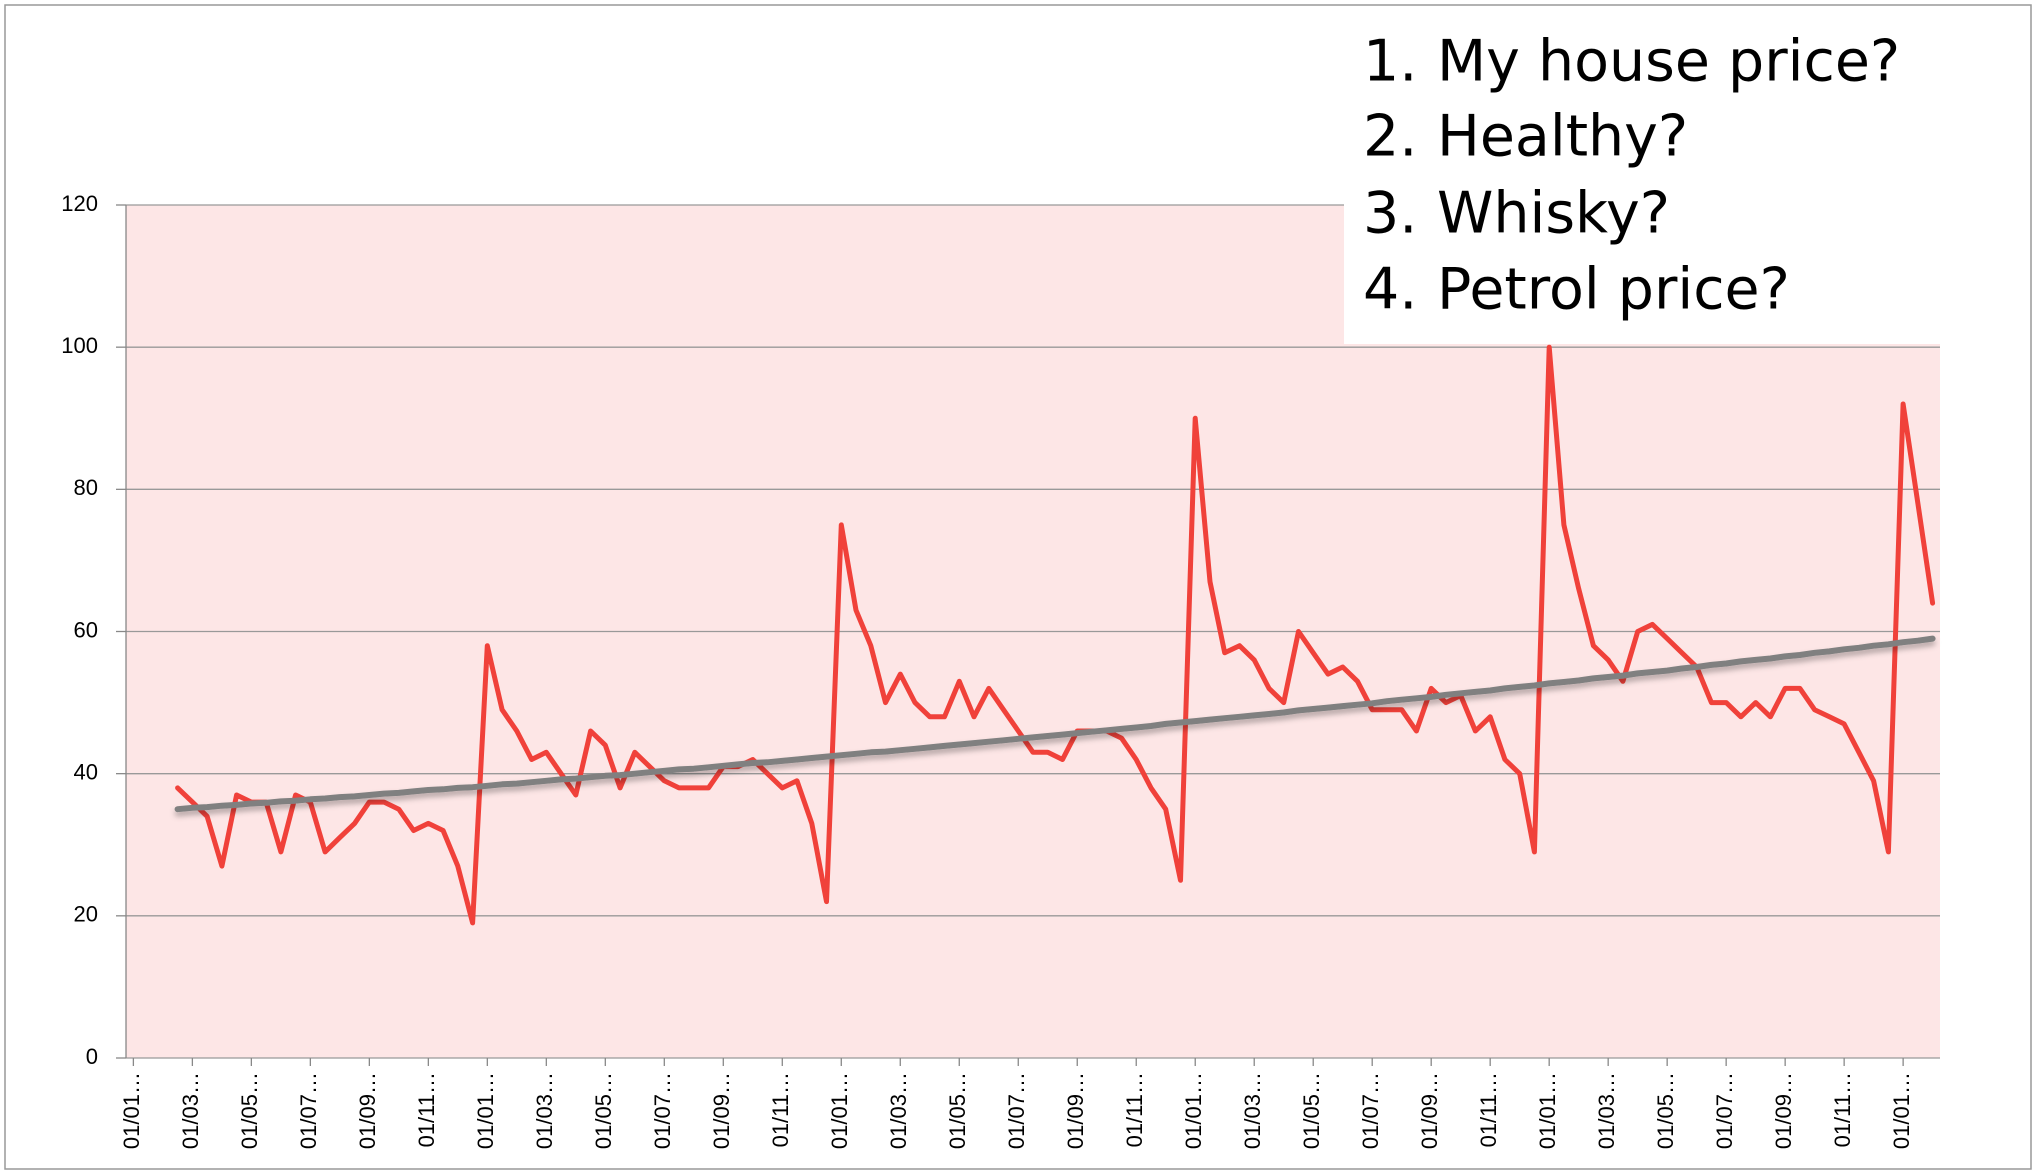 The width and height of the screenshot is (2036, 1174). What do you see at coordinates (1390, 214) in the screenshot?
I see `item-number: 3.` at bounding box center [1390, 214].